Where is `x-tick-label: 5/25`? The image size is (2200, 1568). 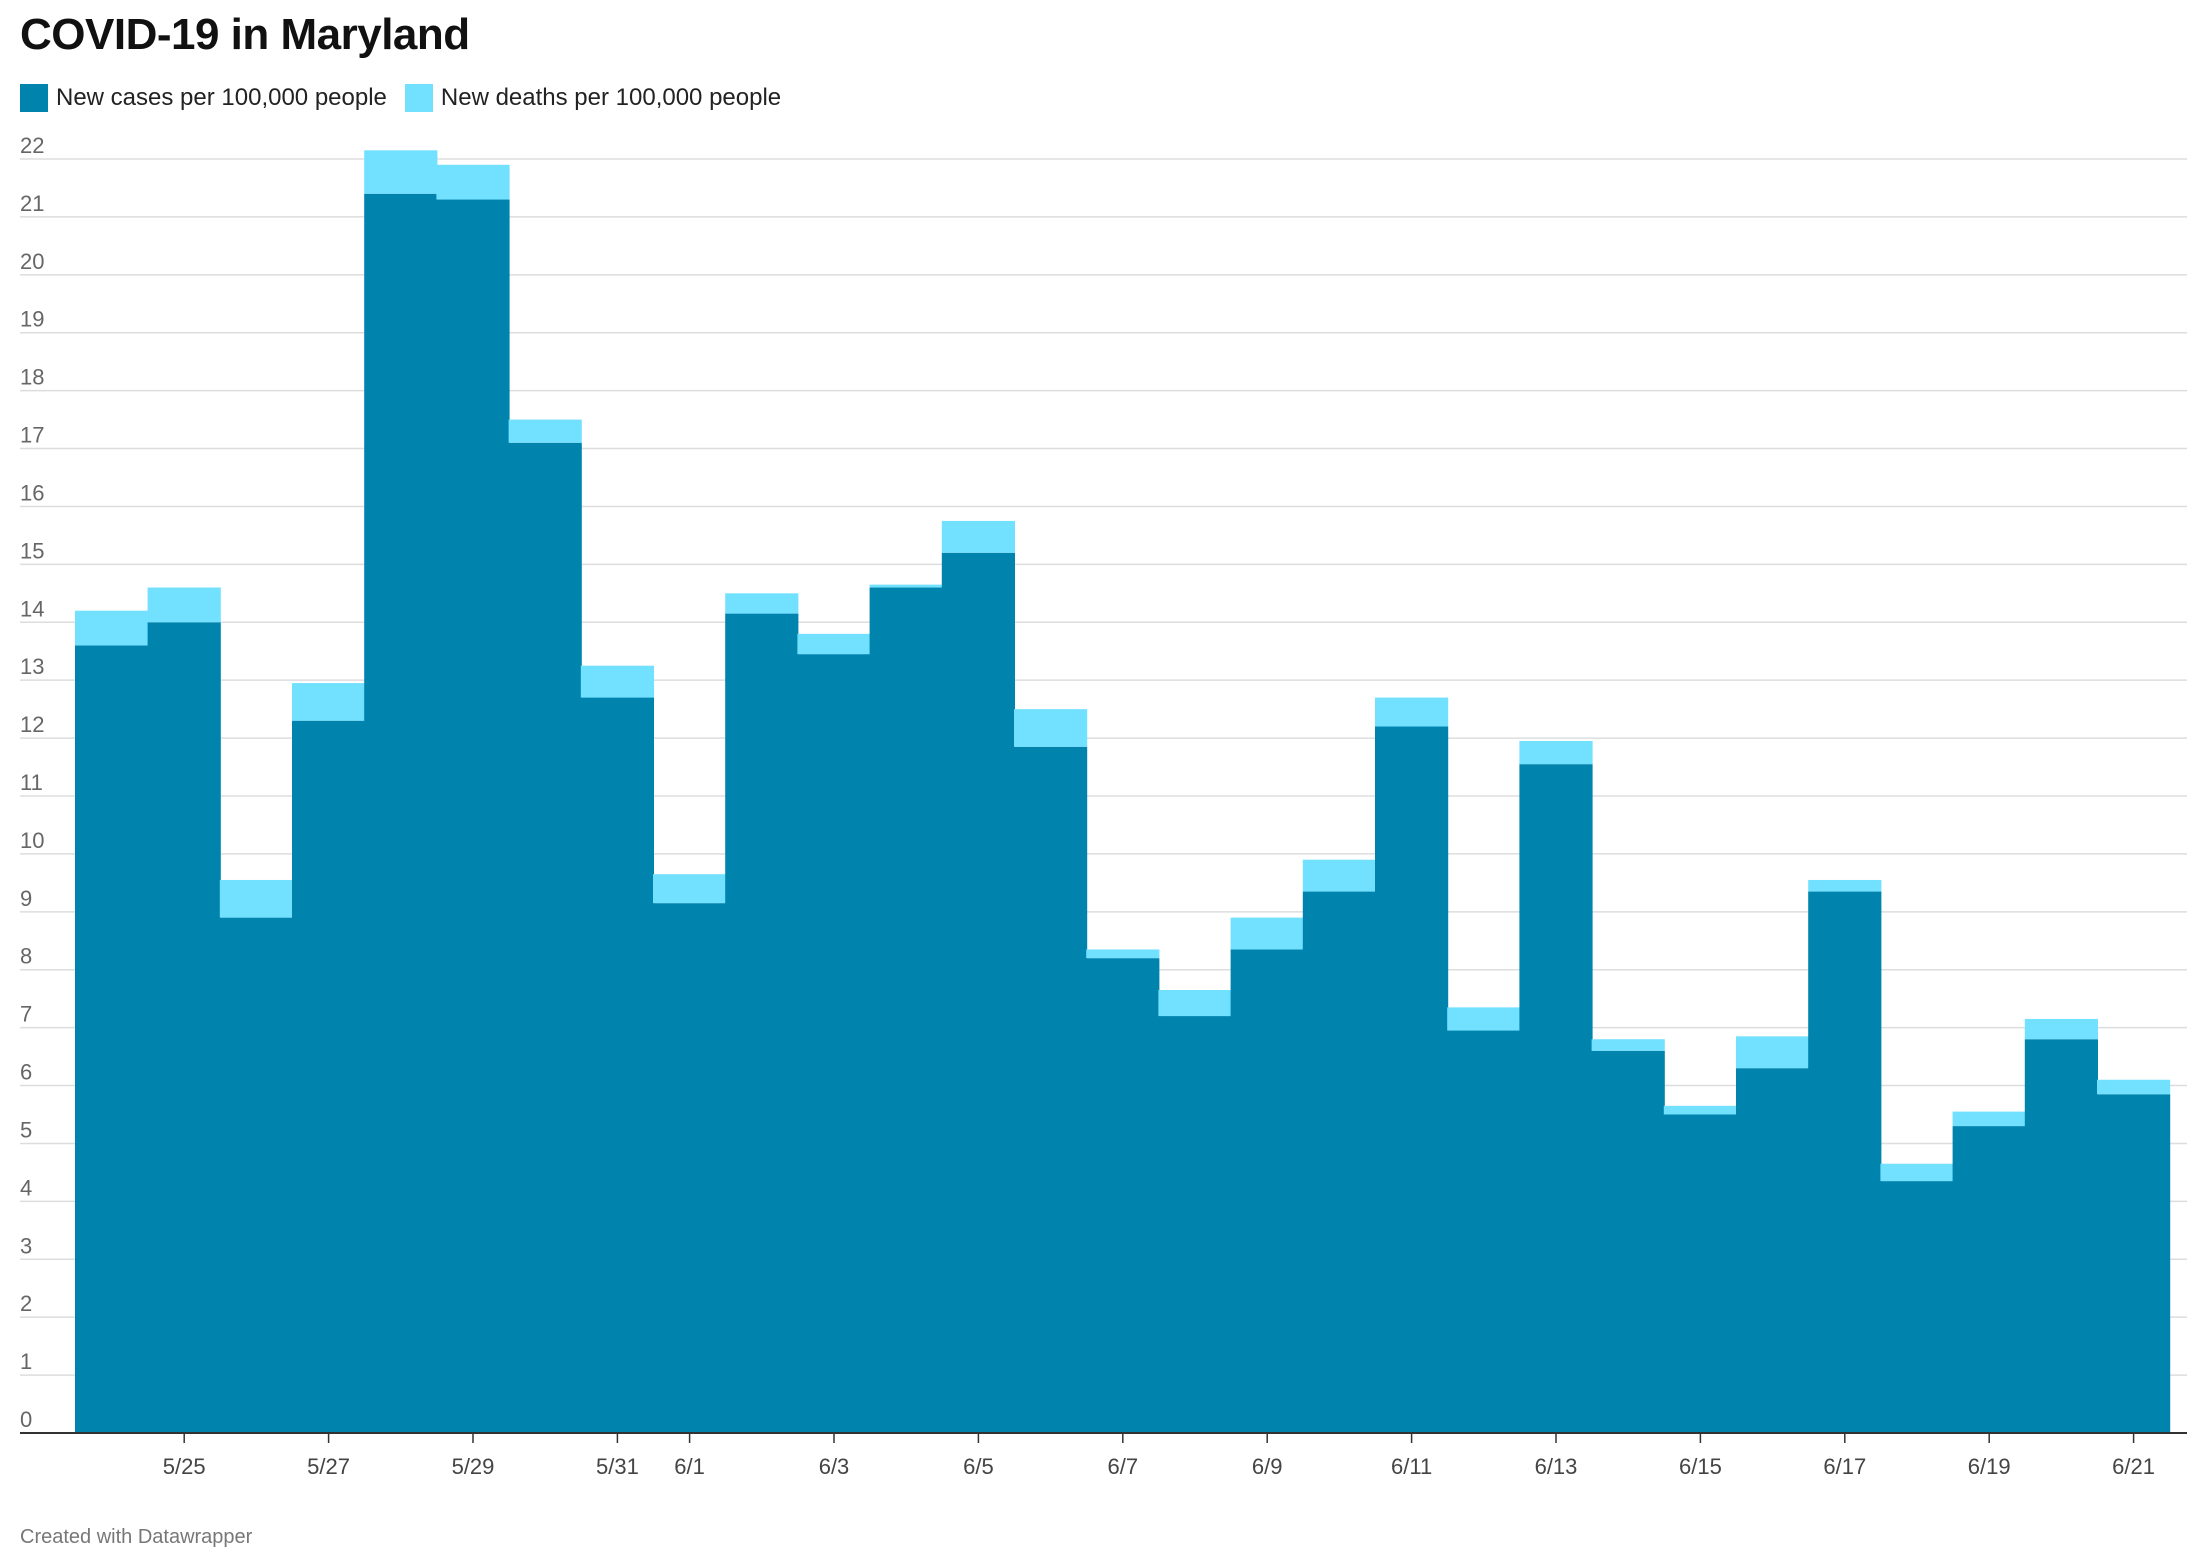 x-tick-label: 5/25 is located at coordinates (184, 1466).